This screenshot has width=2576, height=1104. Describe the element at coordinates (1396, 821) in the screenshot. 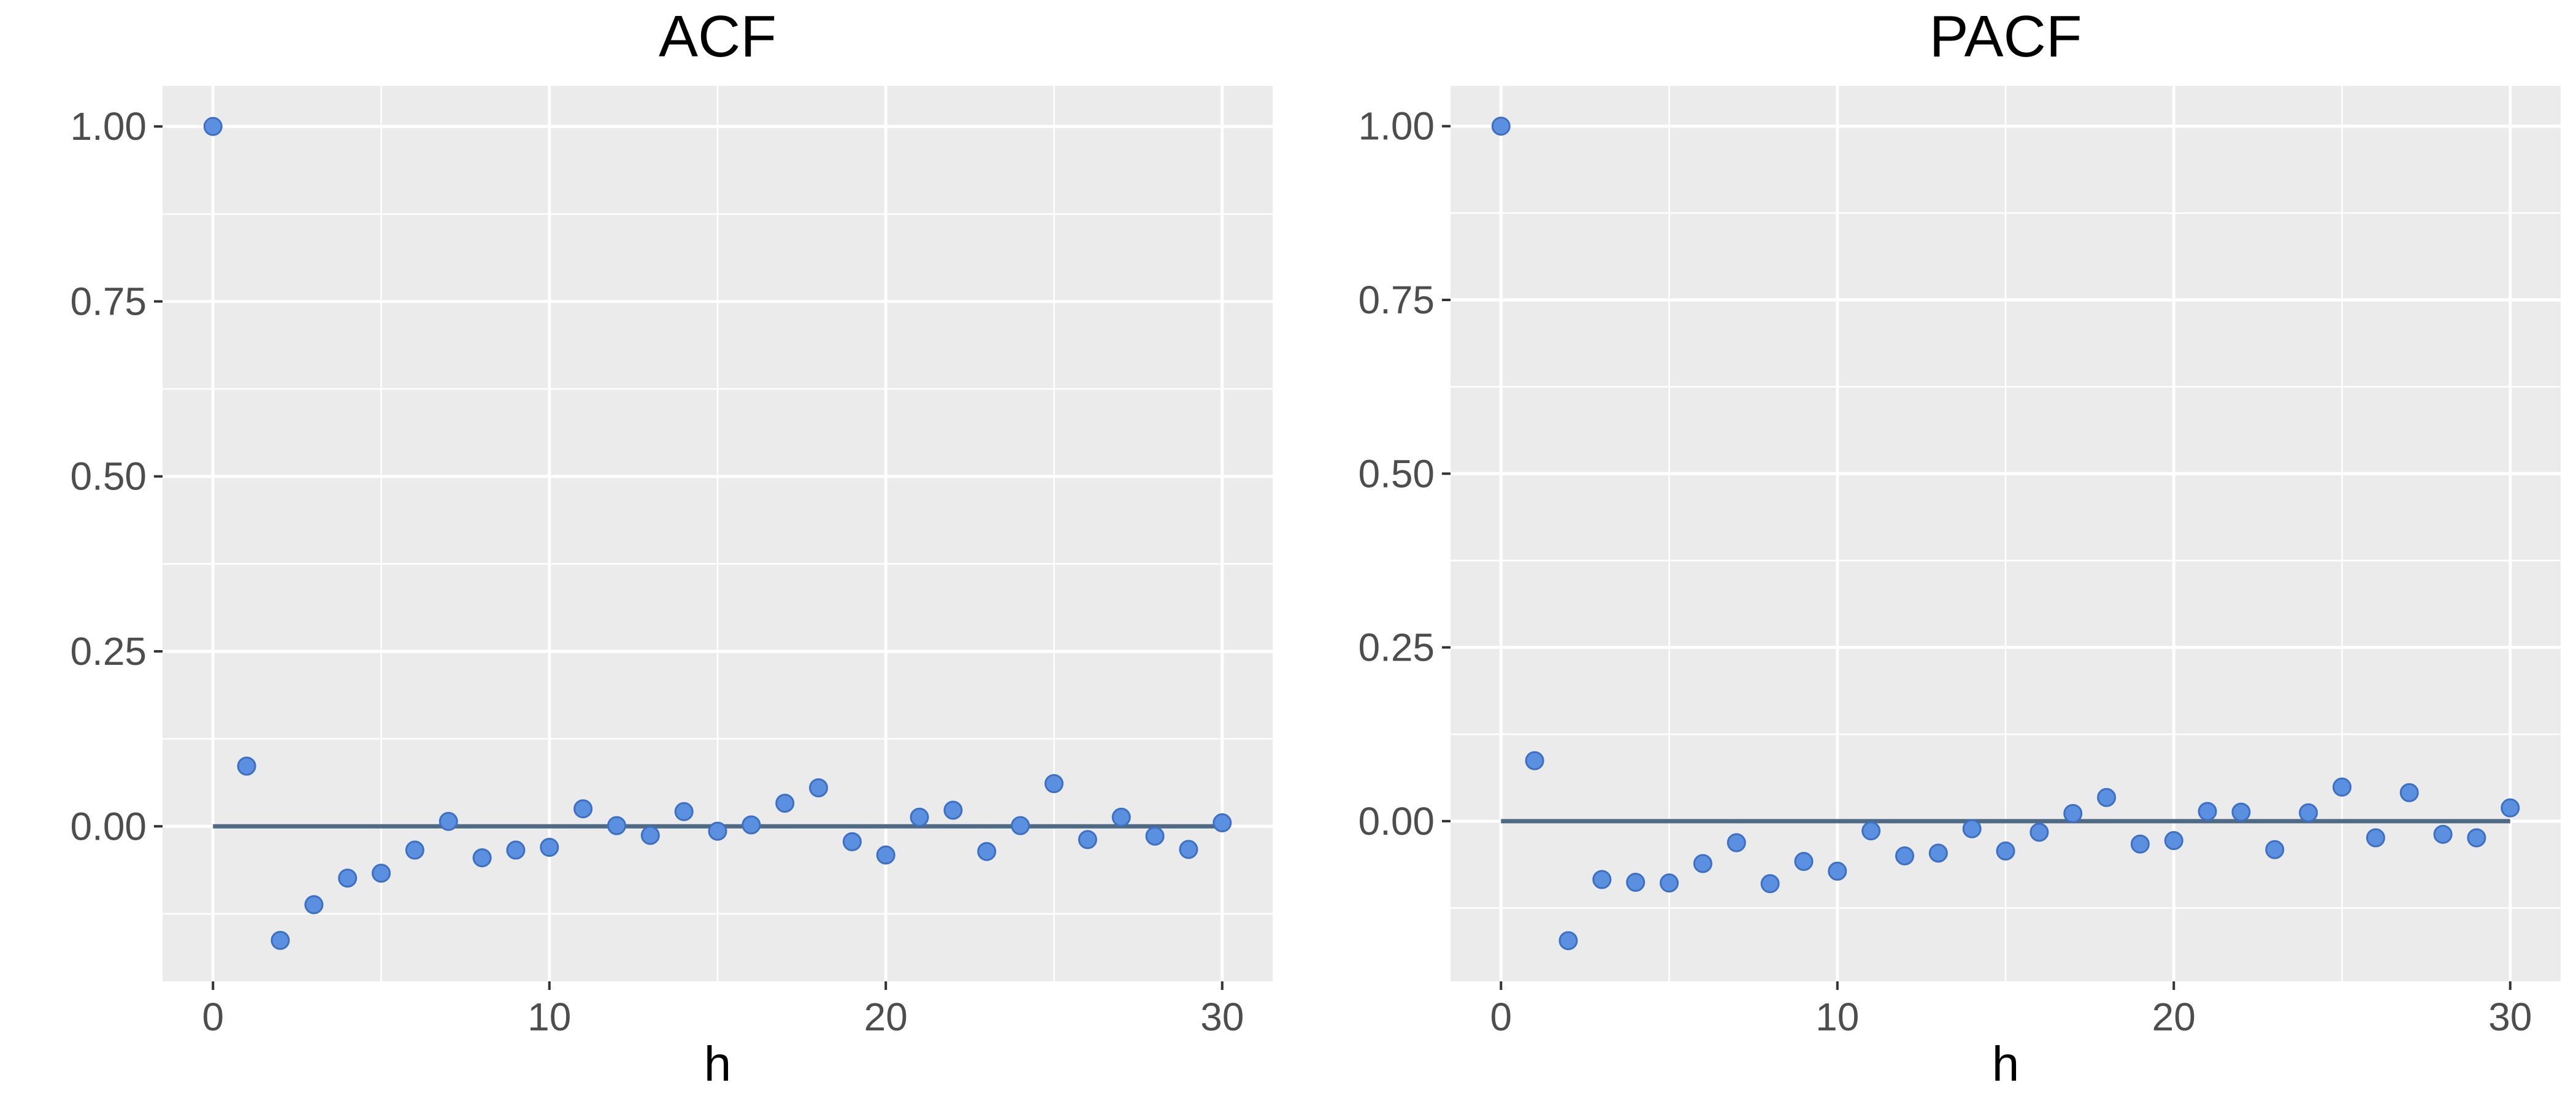

I see `pacf-y-tick-label: 0.00` at that location.